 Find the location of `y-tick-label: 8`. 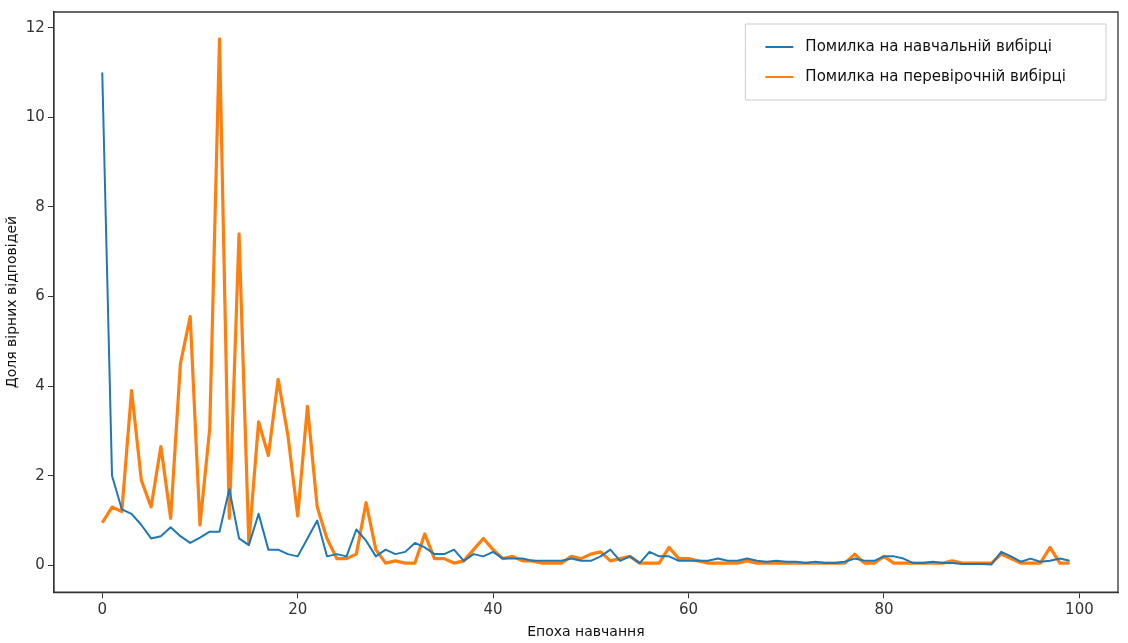

y-tick-label: 8 is located at coordinates (40, 205).